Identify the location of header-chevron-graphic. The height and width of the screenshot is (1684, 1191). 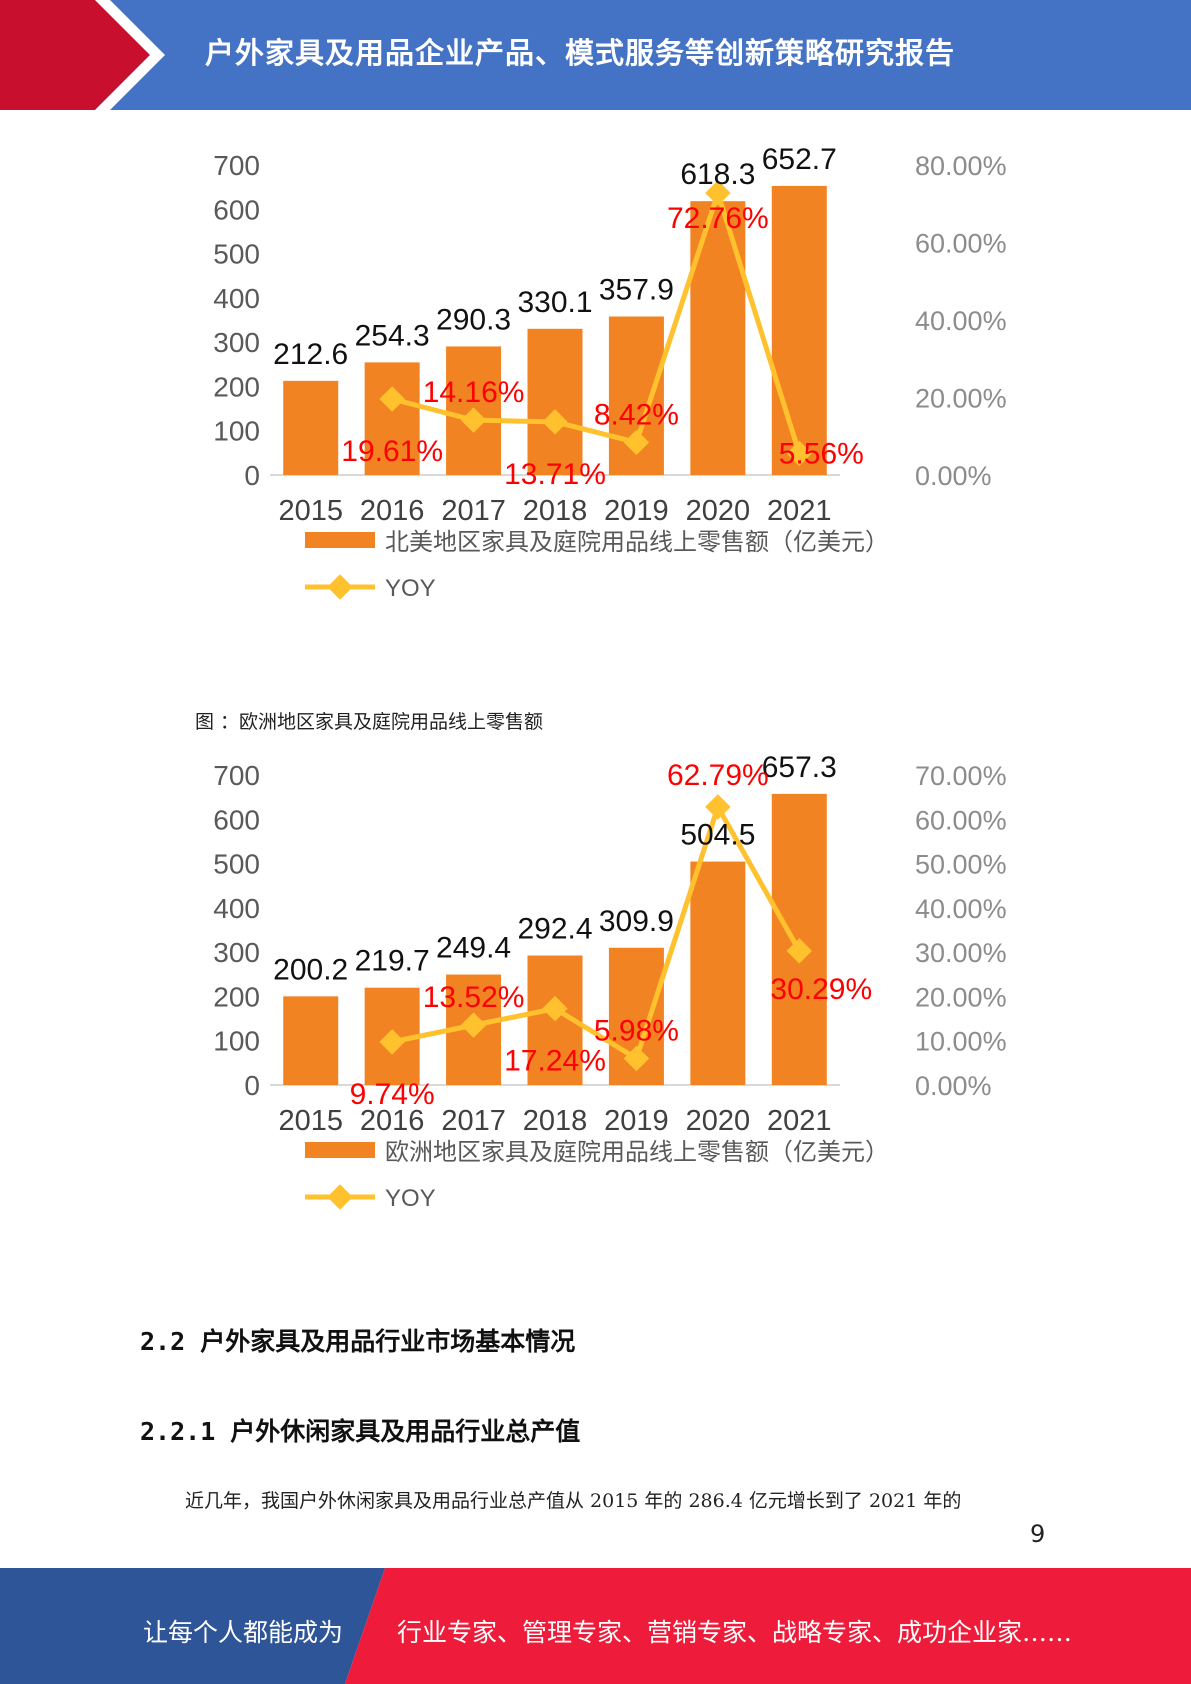
(82, 55).